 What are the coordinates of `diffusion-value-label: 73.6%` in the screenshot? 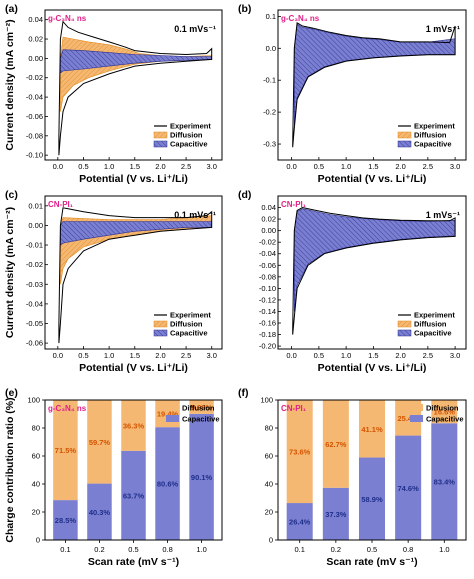 It's located at (300, 452).